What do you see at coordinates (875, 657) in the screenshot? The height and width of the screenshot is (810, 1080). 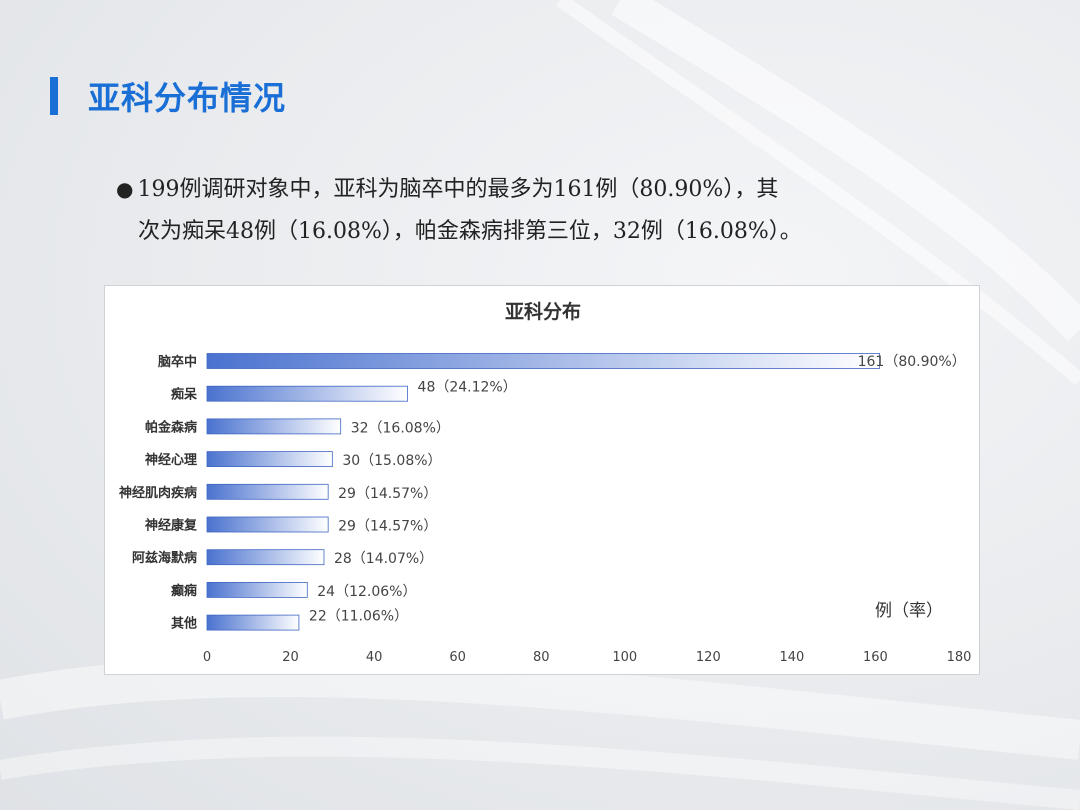 I see `x-tick-160: 160` at bounding box center [875, 657].